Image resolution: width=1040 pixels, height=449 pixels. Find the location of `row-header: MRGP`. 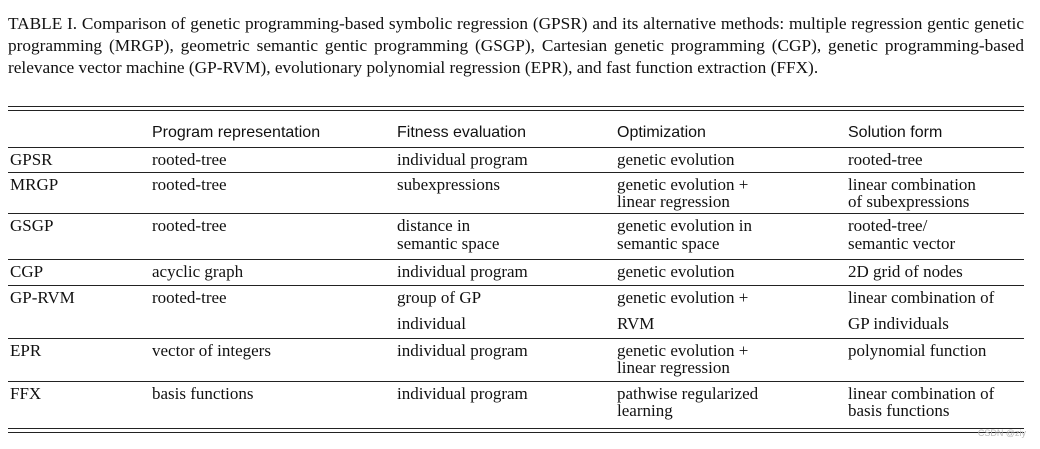

row-header: MRGP is located at coordinates (34, 184).